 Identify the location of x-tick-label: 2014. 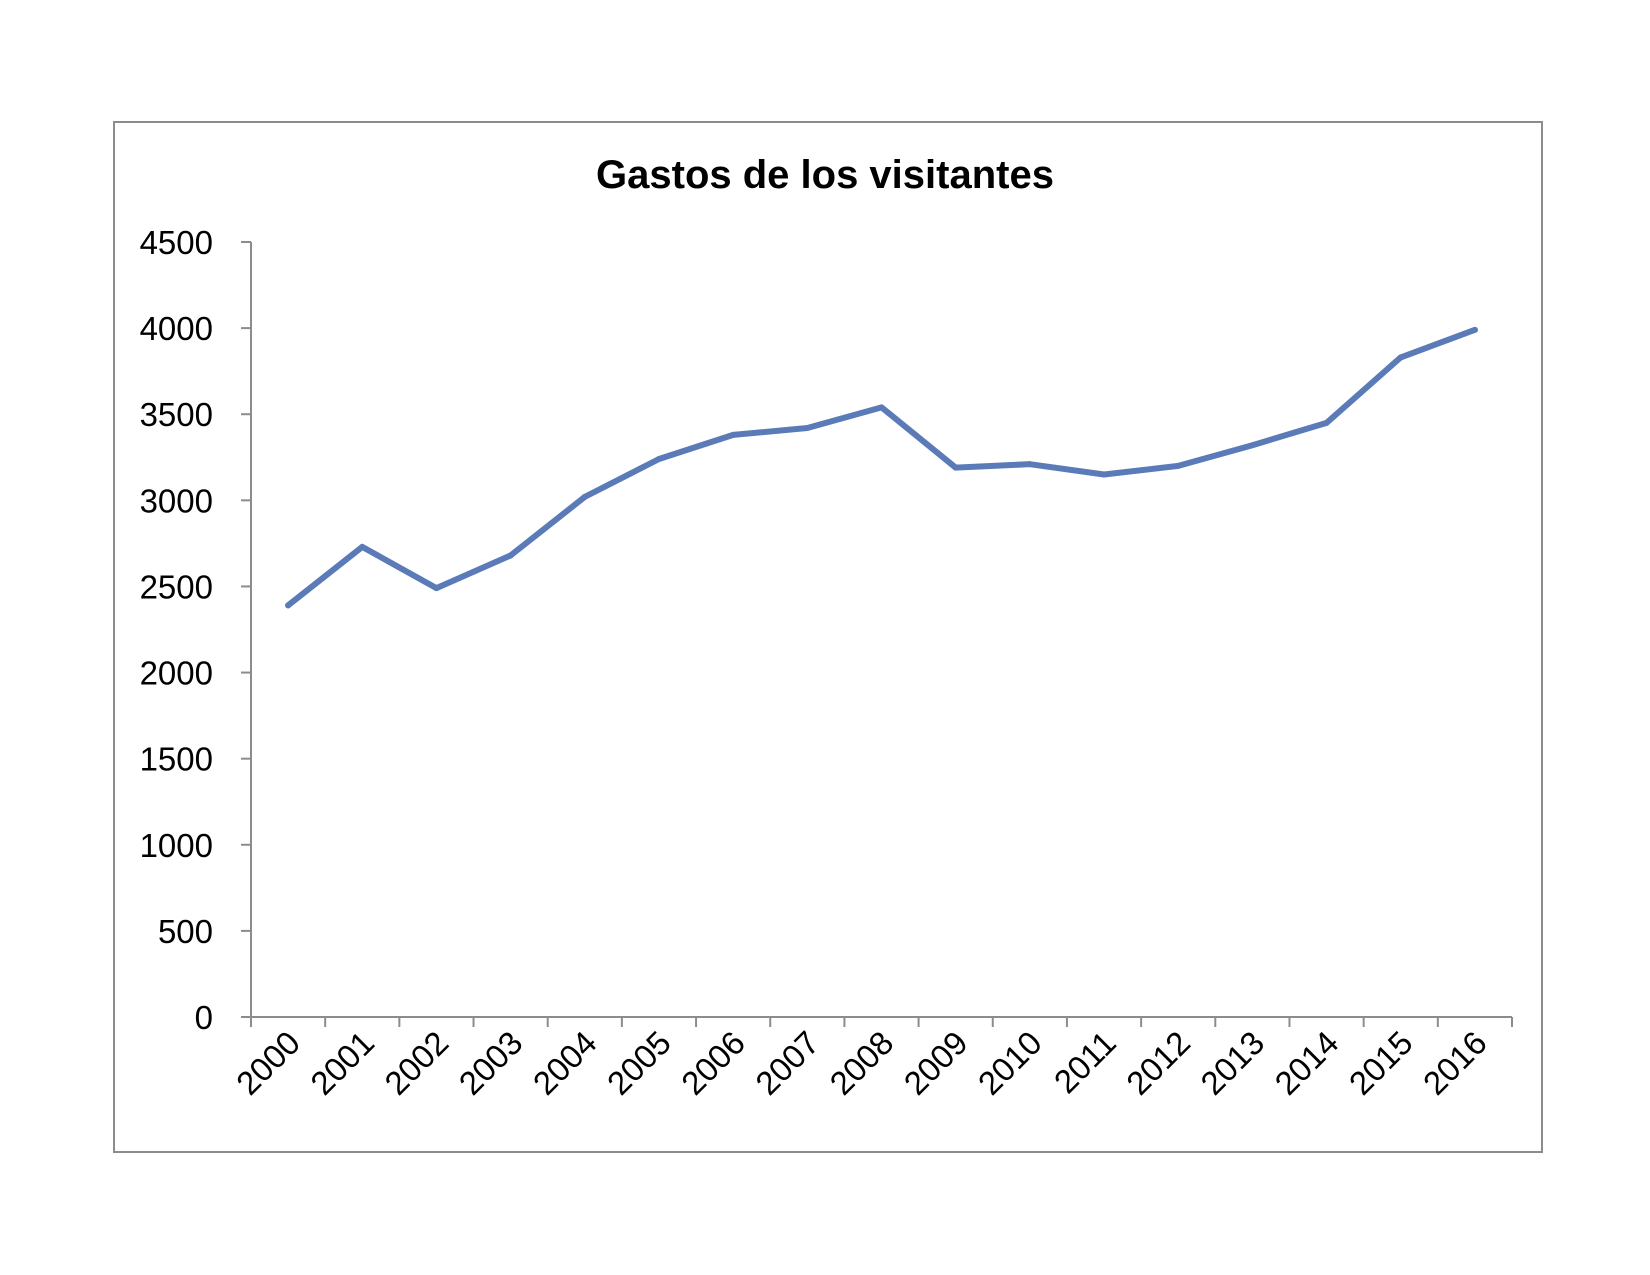
(1306, 1063).